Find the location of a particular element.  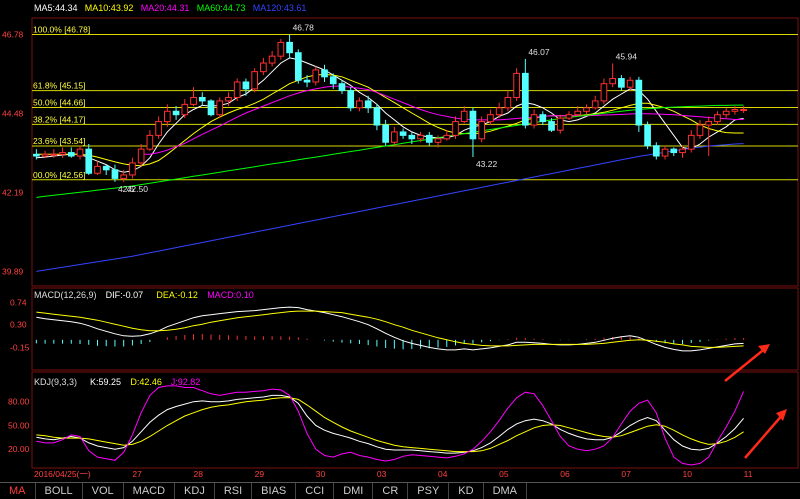

tab-rsi: RSI is located at coordinates (234, 491).